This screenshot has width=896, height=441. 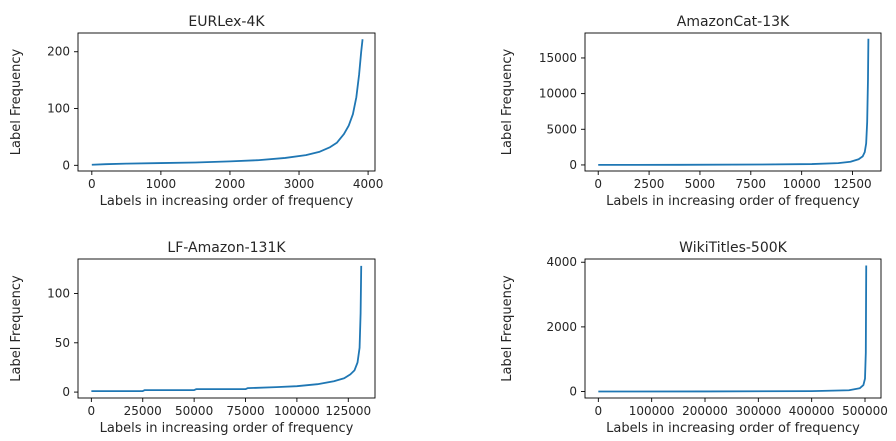 I want to click on chart-1-axes-frame, so click(x=226, y=102).